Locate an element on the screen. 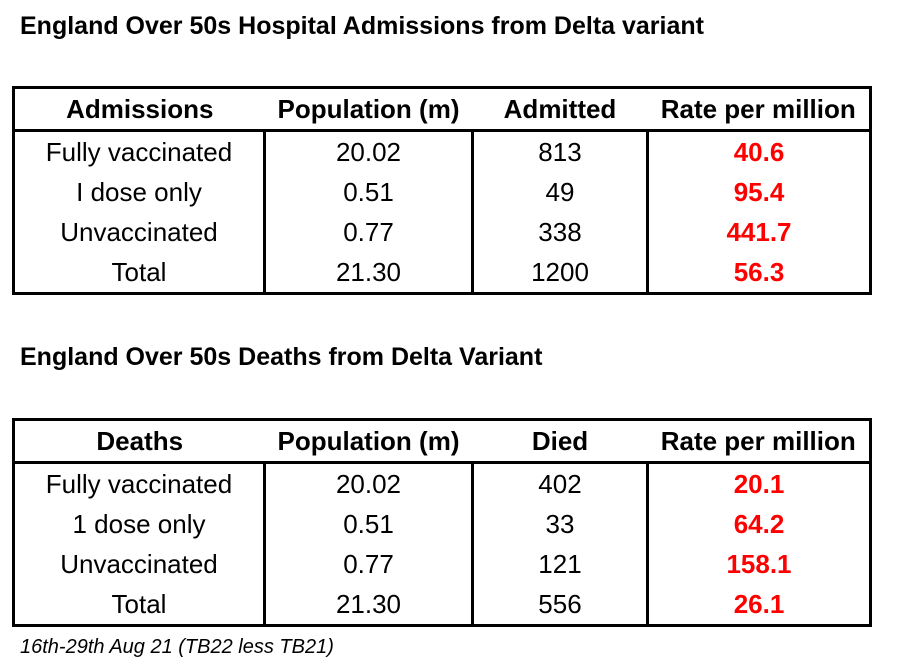 This screenshot has width=900, height=668. count-cell: 402 is located at coordinates (560, 483).